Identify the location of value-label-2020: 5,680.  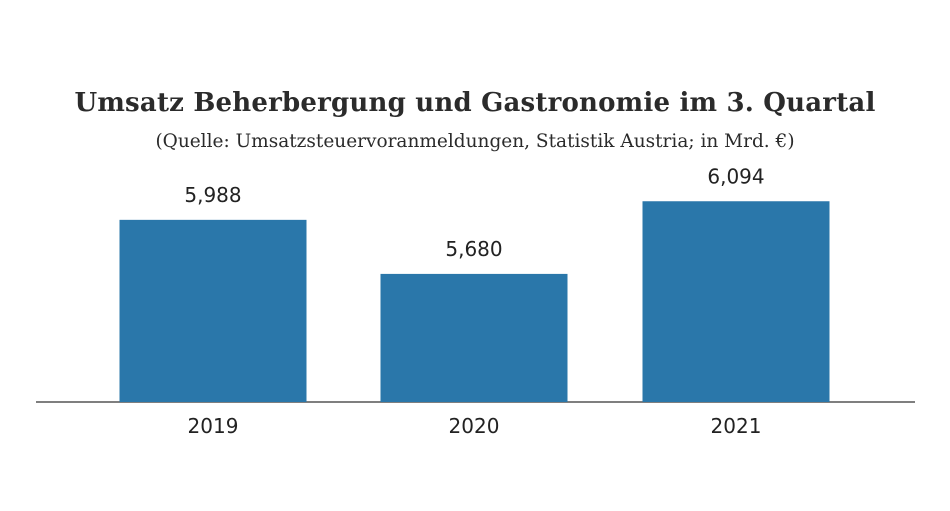
(473, 249).